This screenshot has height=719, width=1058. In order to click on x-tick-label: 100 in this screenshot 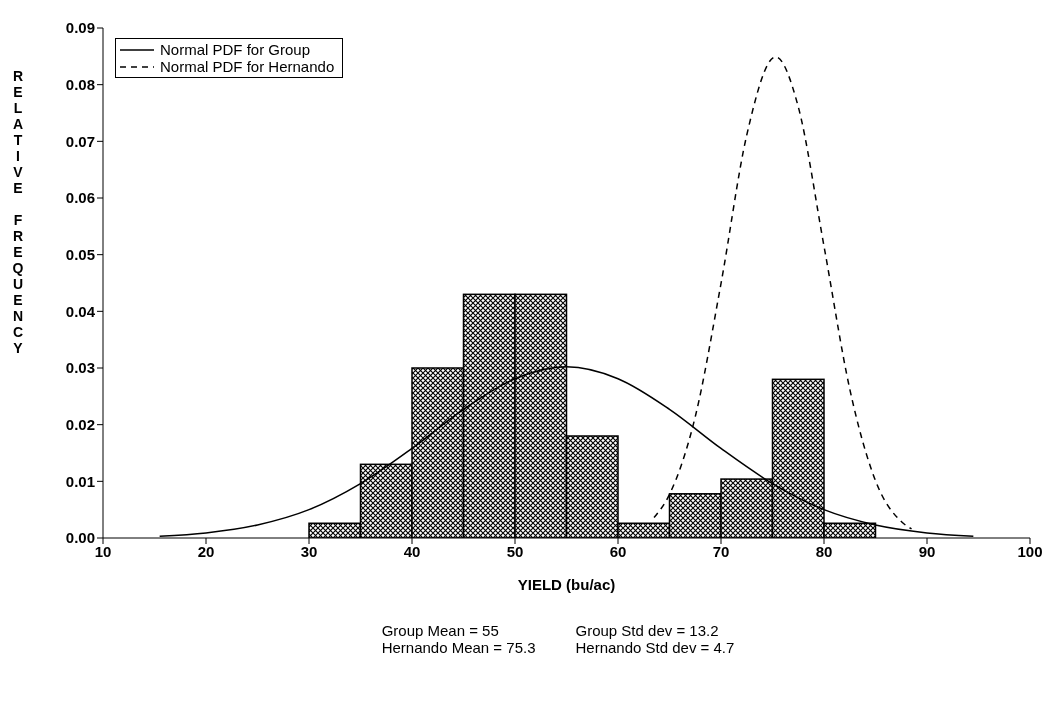, I will do `click(1030, 551)`.